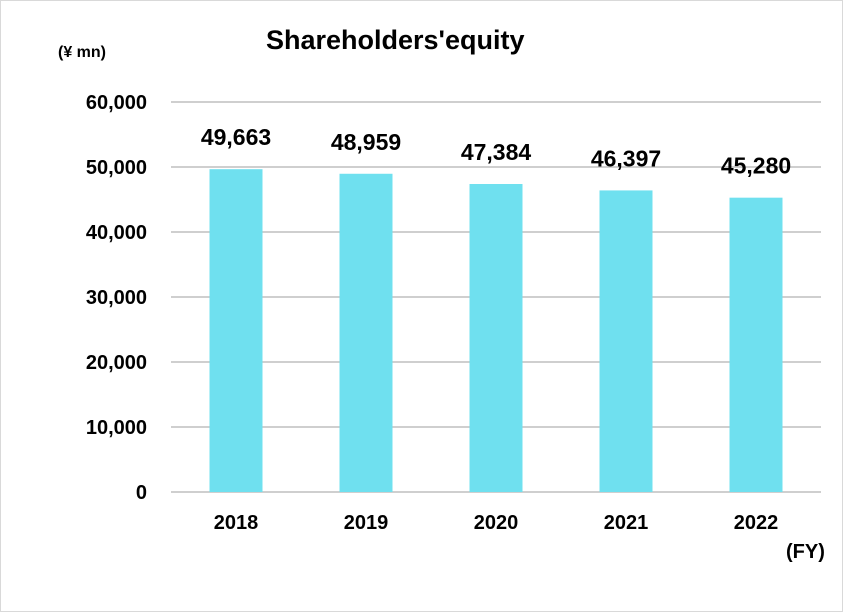 The height and width of the screenshot is (612, 843). I want to click on x-tick-label: 2020, so click(496, 523).